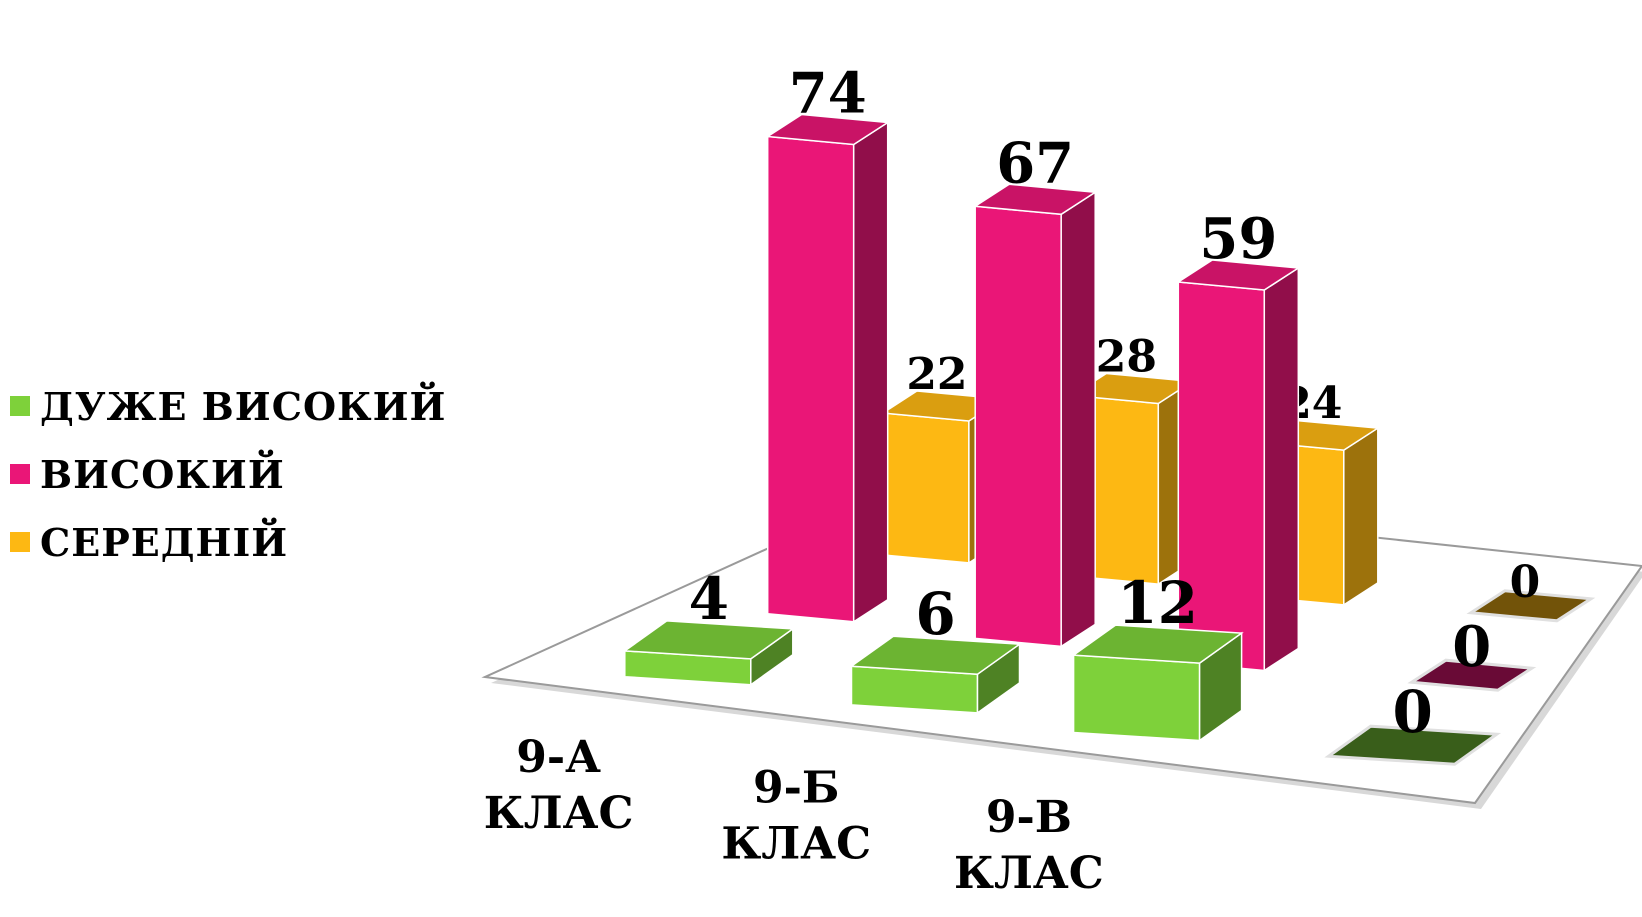 The width and height of the screenshot is (1642, 917). I want to click on value-label-very-high-3: 12, so click(1157, 603).